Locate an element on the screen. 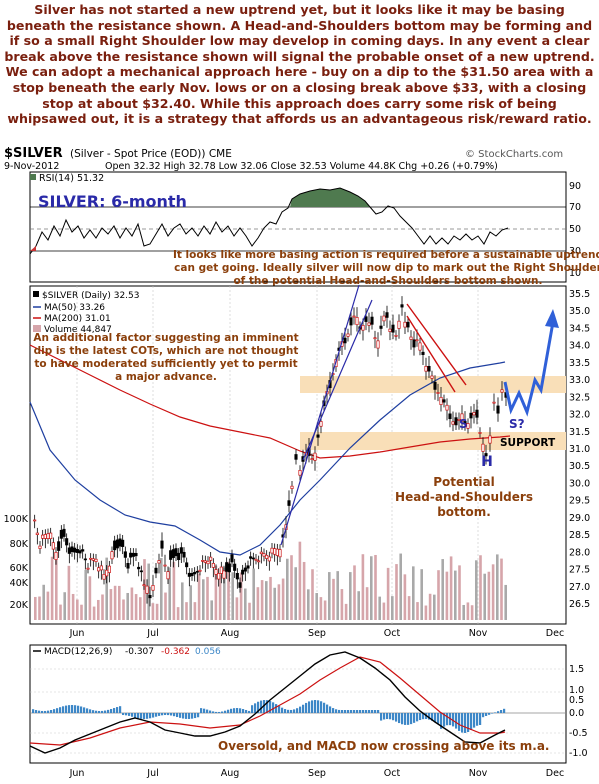  support-label: SUPPORT is located at coordinates (528, 443).